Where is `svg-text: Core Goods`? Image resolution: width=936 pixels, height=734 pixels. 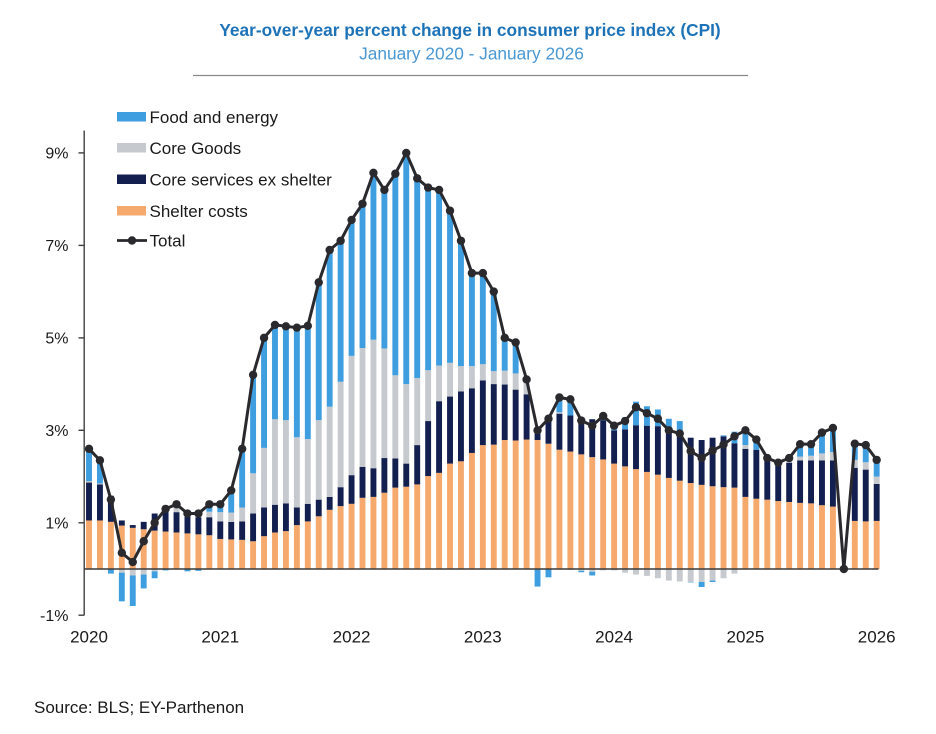
svg-text: Core Goods is located at coordinates (196, 148).